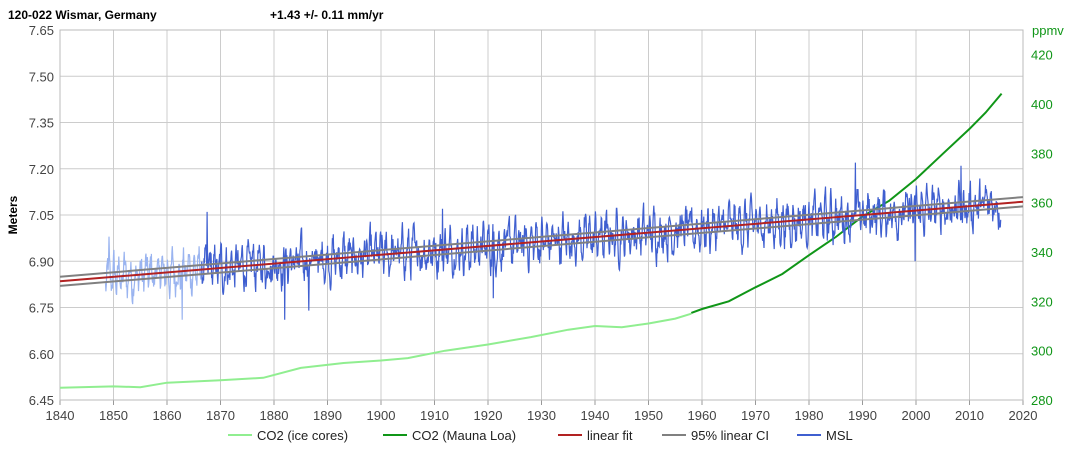 This screenshot has height=450, width=1067. I want to click on y-tick-label: 7.35, so click(41, 123).